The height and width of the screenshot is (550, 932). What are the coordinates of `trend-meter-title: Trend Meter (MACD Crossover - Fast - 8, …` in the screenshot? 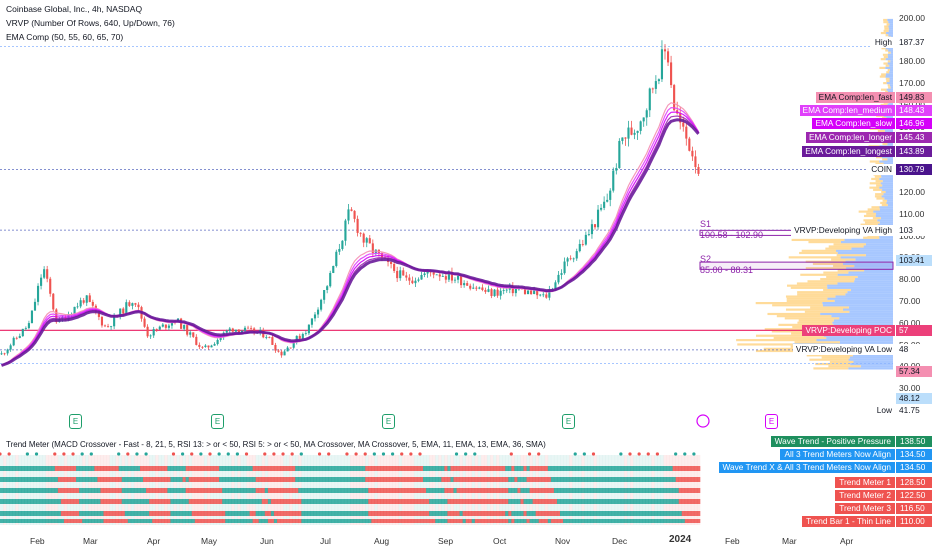 It's located at (276, 444).